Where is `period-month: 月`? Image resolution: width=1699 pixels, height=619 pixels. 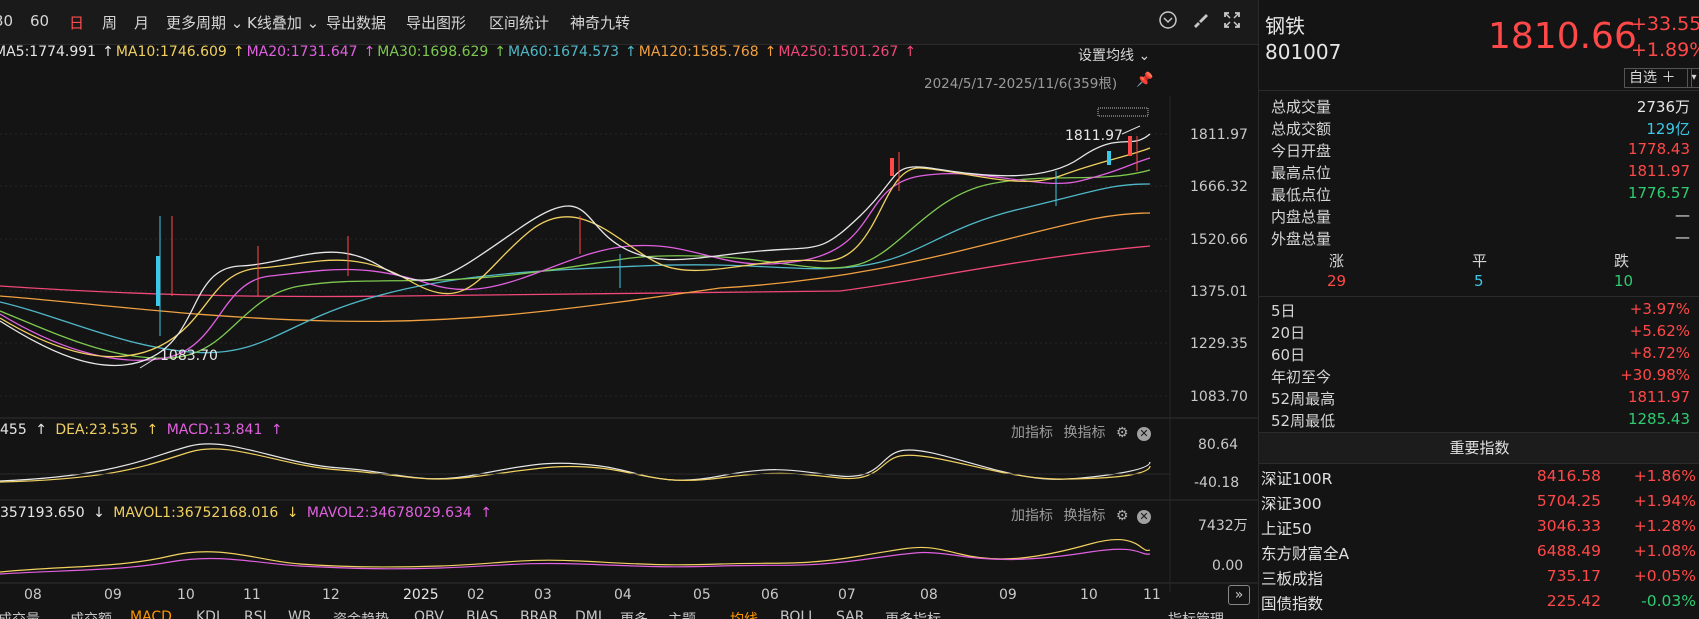
period-month: 月 is located at coordinates (142, 23).